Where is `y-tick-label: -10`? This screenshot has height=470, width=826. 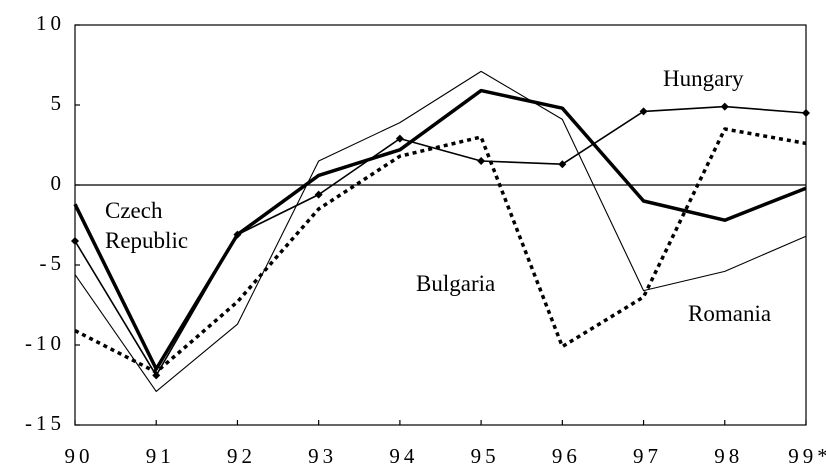
y-tick-label: -10 is located at coordinates (45, 343).